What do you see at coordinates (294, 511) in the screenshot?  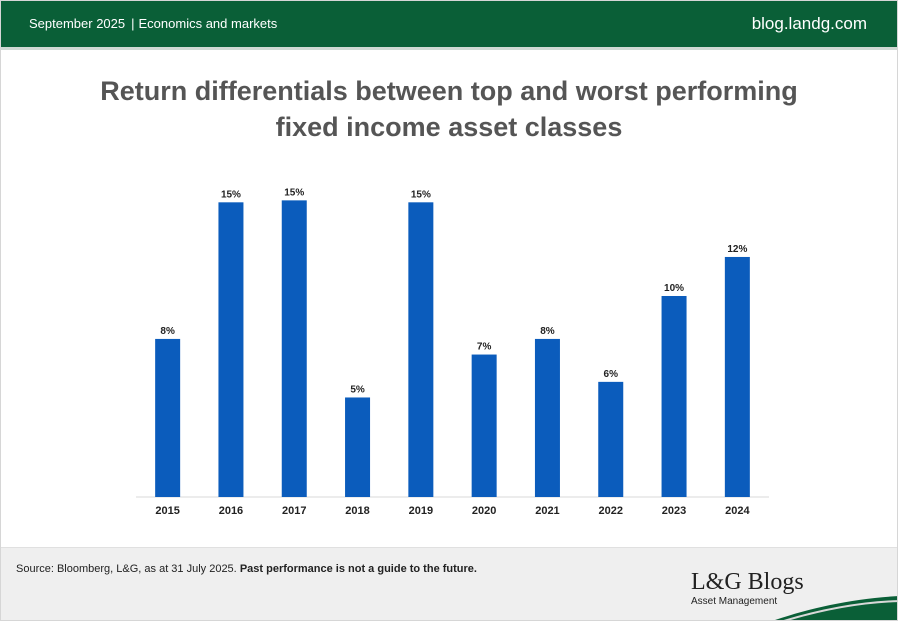 I see `x-tick-label-2017: 2017` at bounding box center [294, 511].